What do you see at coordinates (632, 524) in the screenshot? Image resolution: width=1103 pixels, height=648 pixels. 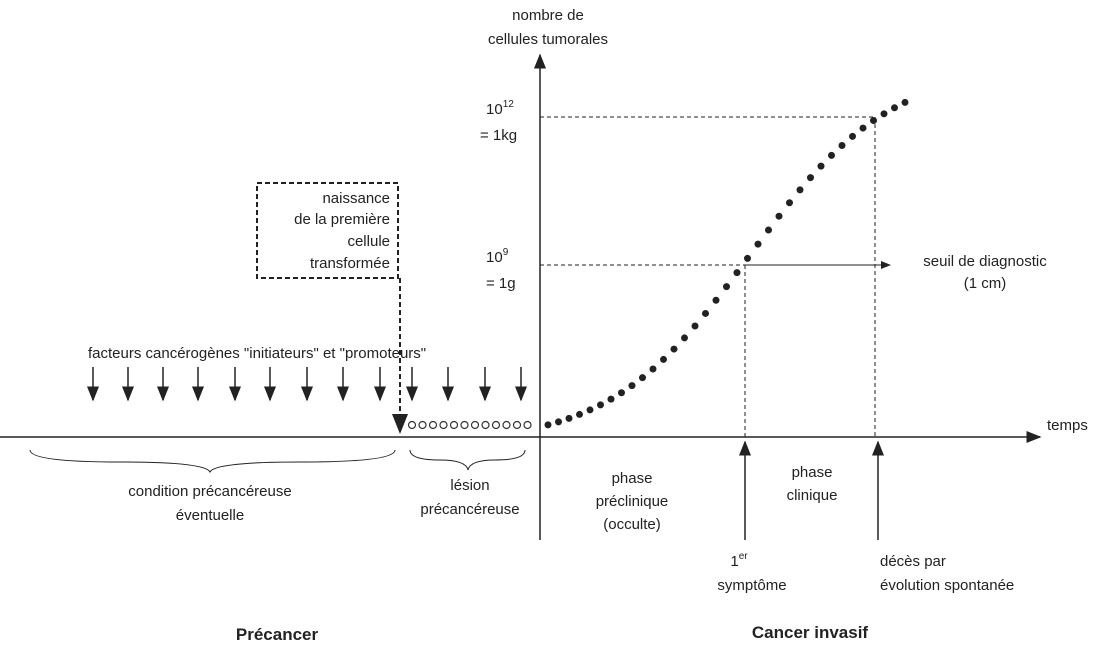 I see `period: (occulte)` at bounding box center [632, 524].